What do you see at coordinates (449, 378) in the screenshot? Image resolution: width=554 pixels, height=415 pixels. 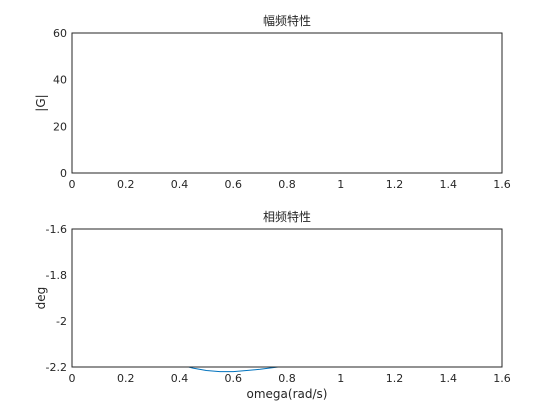 I see `phase-x-tick-label: 1.4` at bounding box center [449, 378].